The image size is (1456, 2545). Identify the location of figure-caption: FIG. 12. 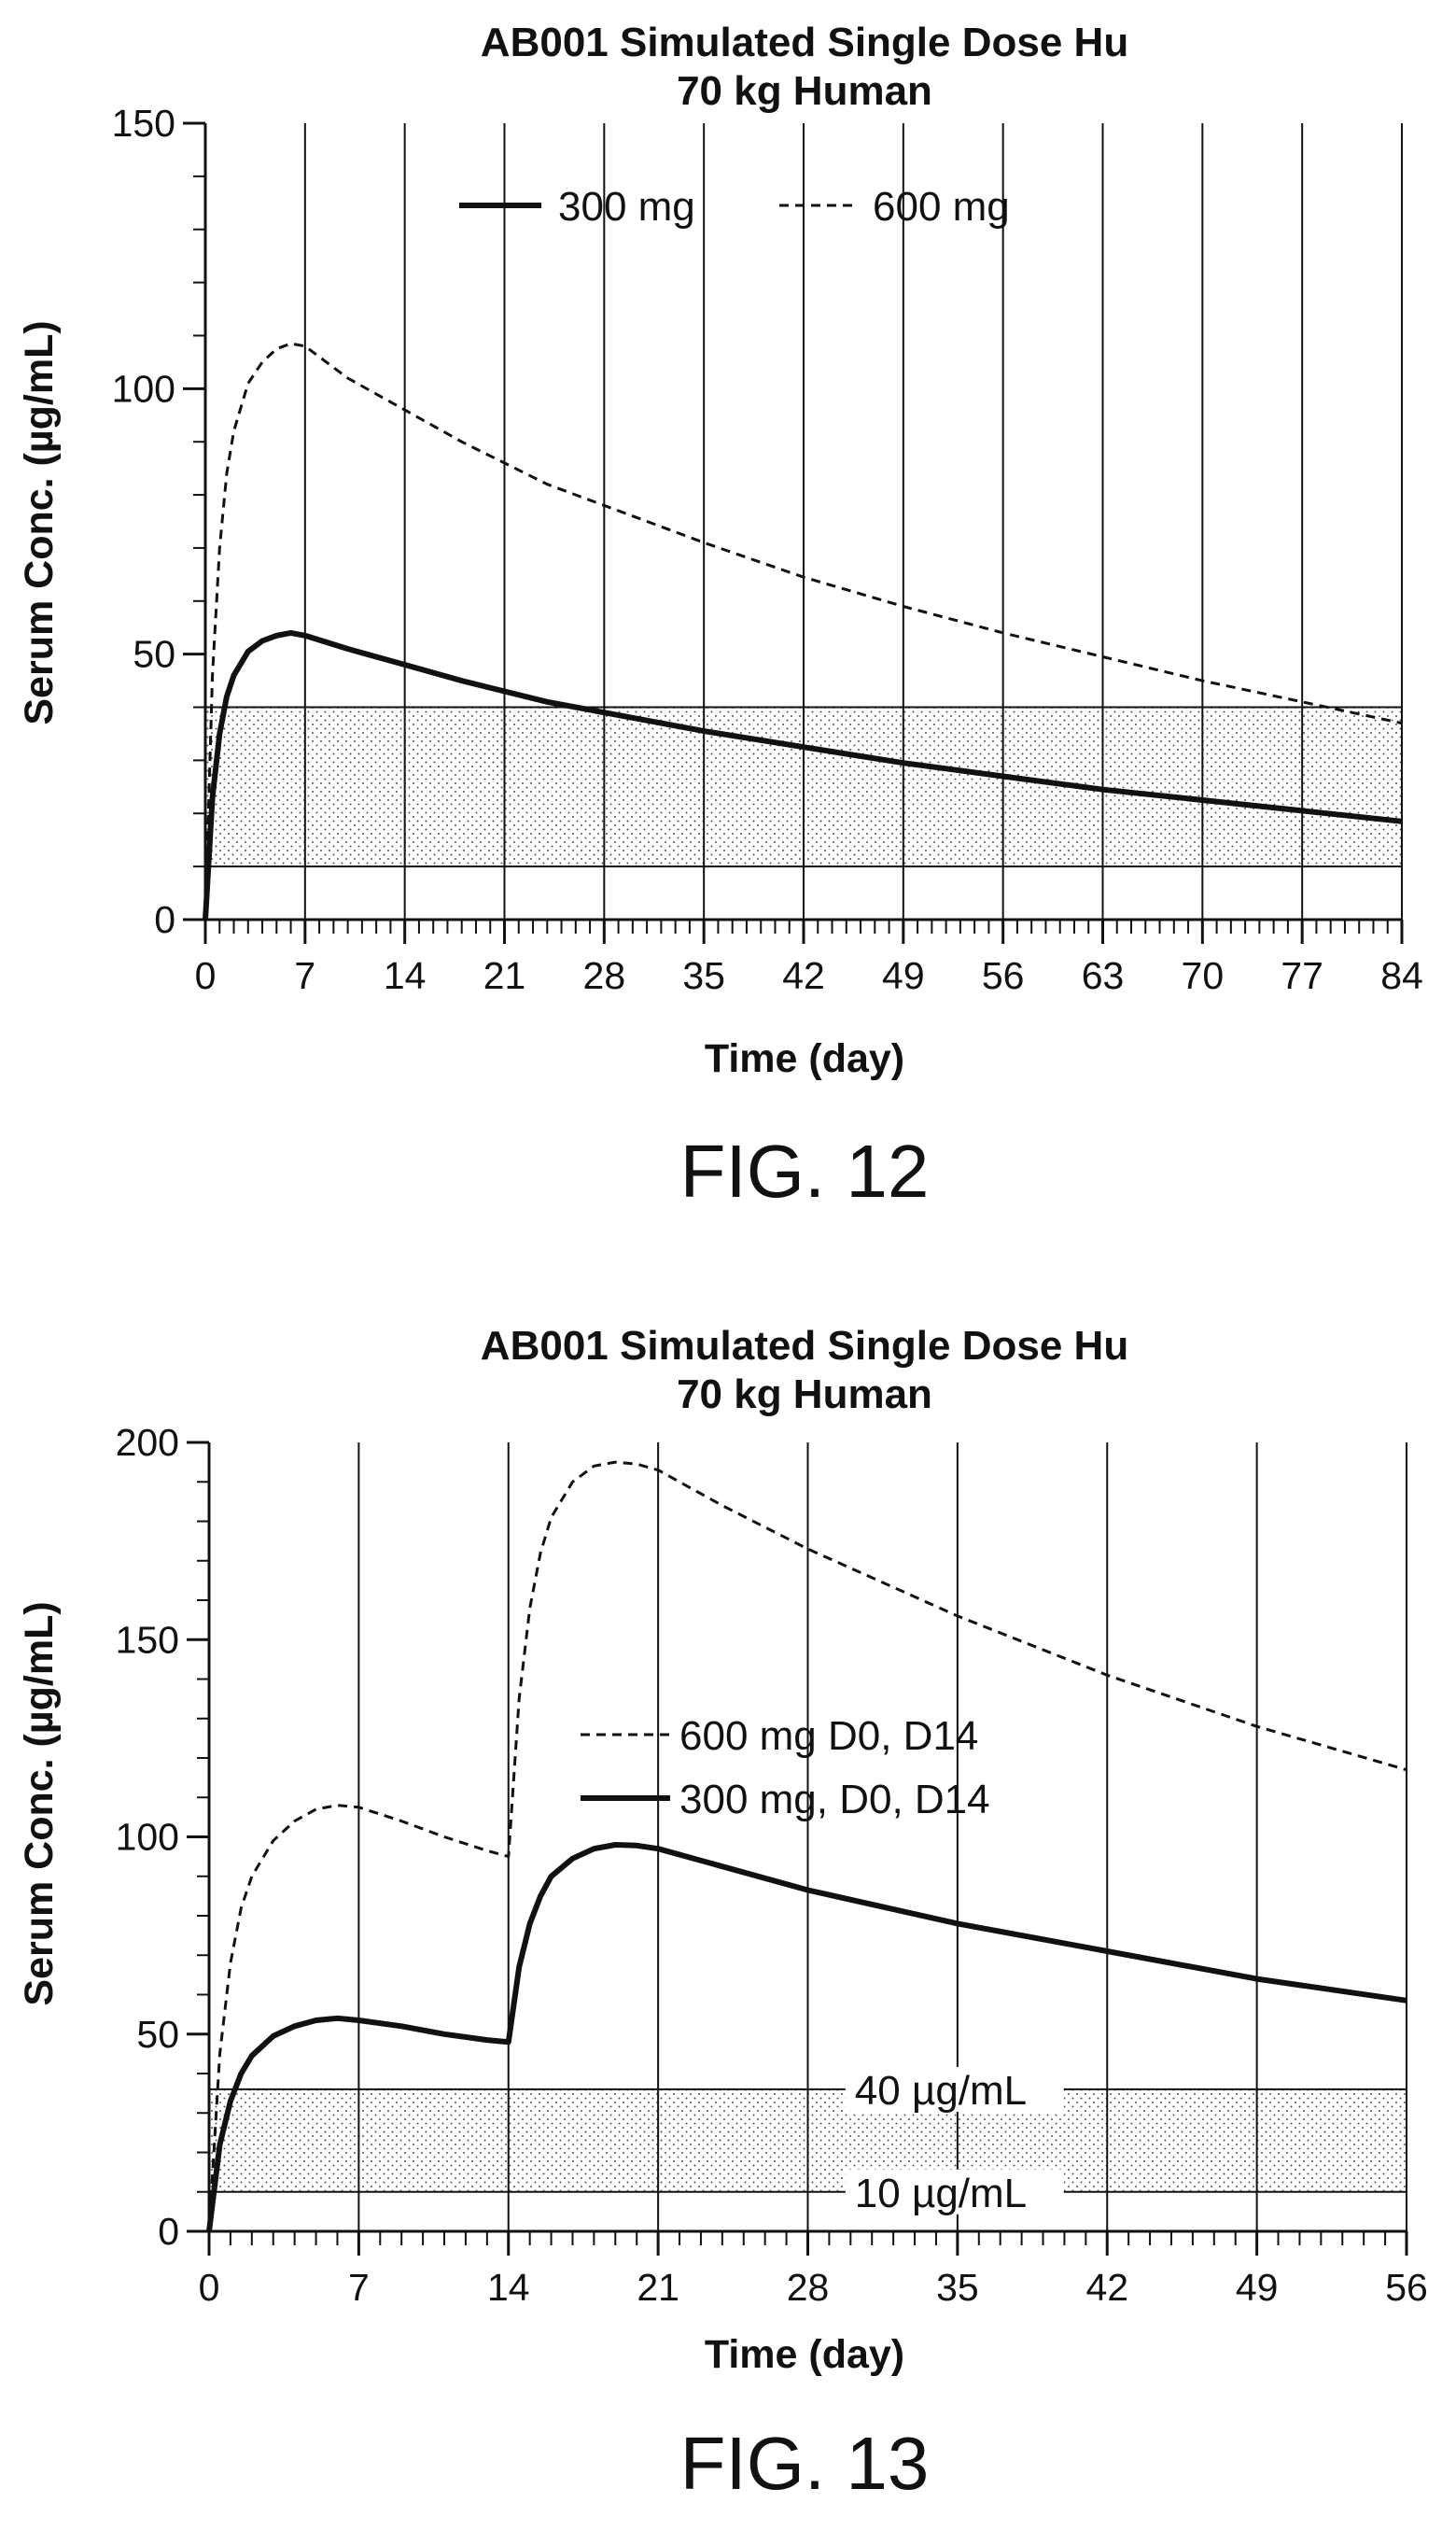
(805, 1171).